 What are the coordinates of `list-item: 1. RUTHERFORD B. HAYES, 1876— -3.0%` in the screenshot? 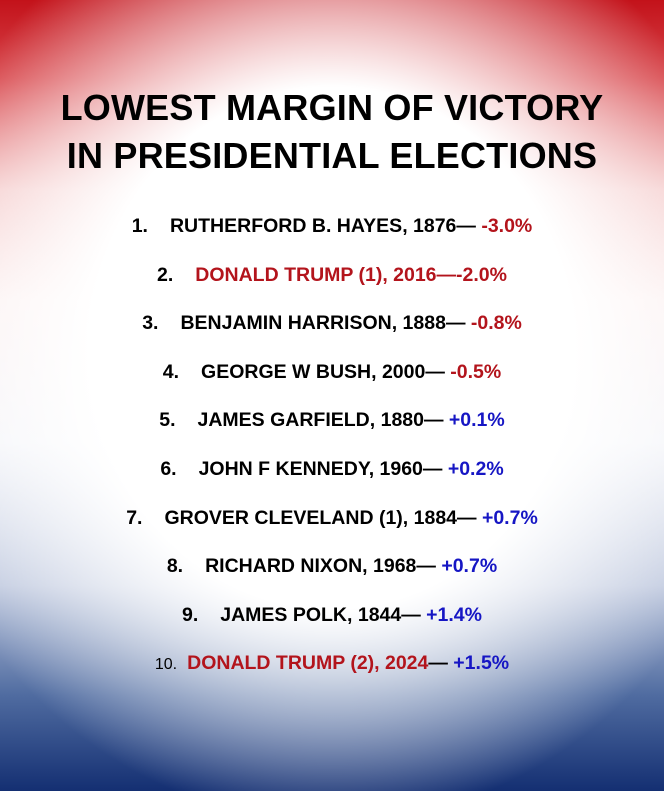 It's located at (332, 233).